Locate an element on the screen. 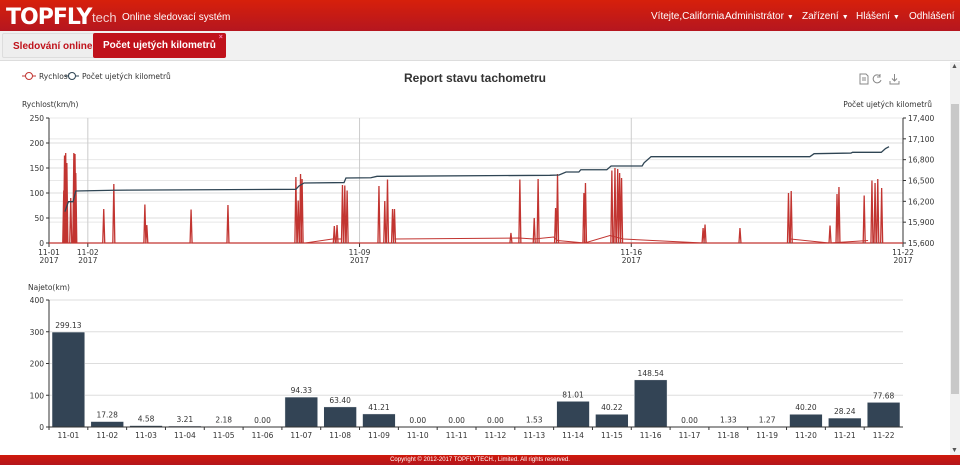 This screenshot has height=465, width=960. bar-value-label: 41.21 is located at coordinates (379, 407).